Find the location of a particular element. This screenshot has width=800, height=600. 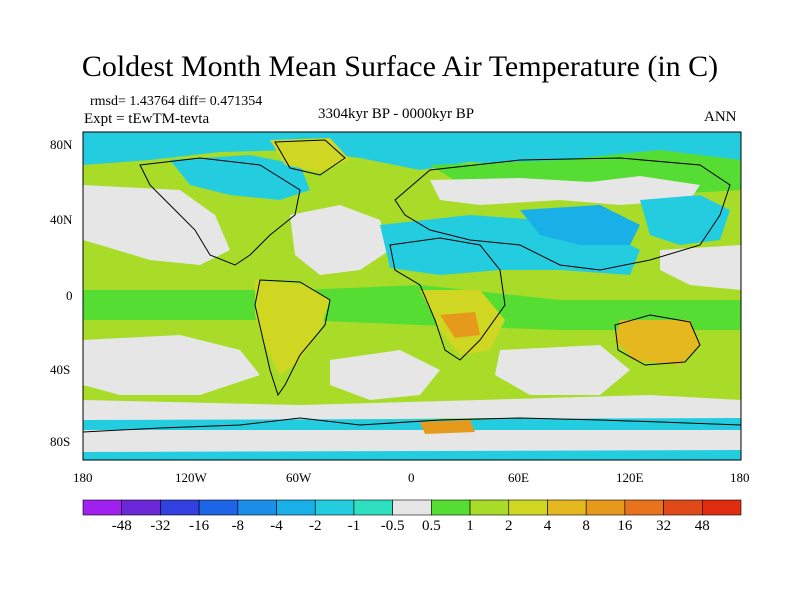

antarctic-grey-zone is located at coordinates (412, 441).